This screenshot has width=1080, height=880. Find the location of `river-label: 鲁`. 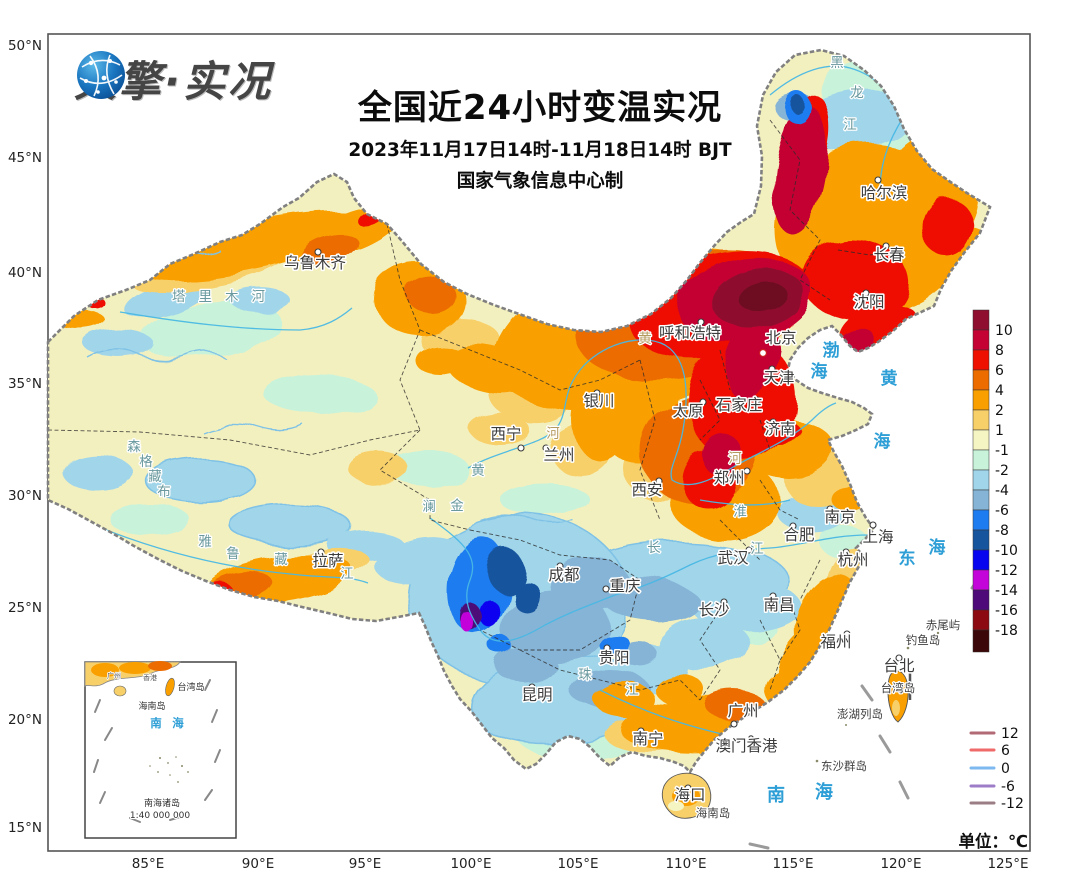

river-label: 鲁 is located at coordinates (233, 554).